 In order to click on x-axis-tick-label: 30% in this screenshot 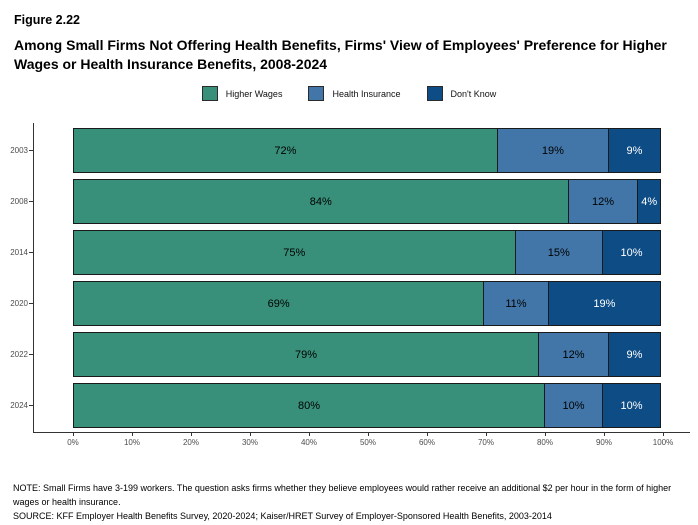, I will do `click(249, 442)`.